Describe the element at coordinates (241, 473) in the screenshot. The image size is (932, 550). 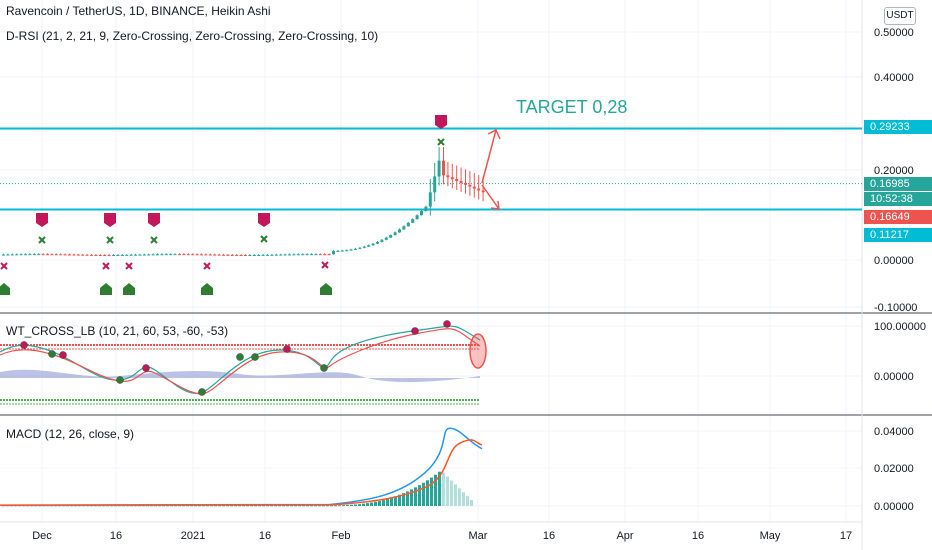
I see `macd-signal-line` at that location.